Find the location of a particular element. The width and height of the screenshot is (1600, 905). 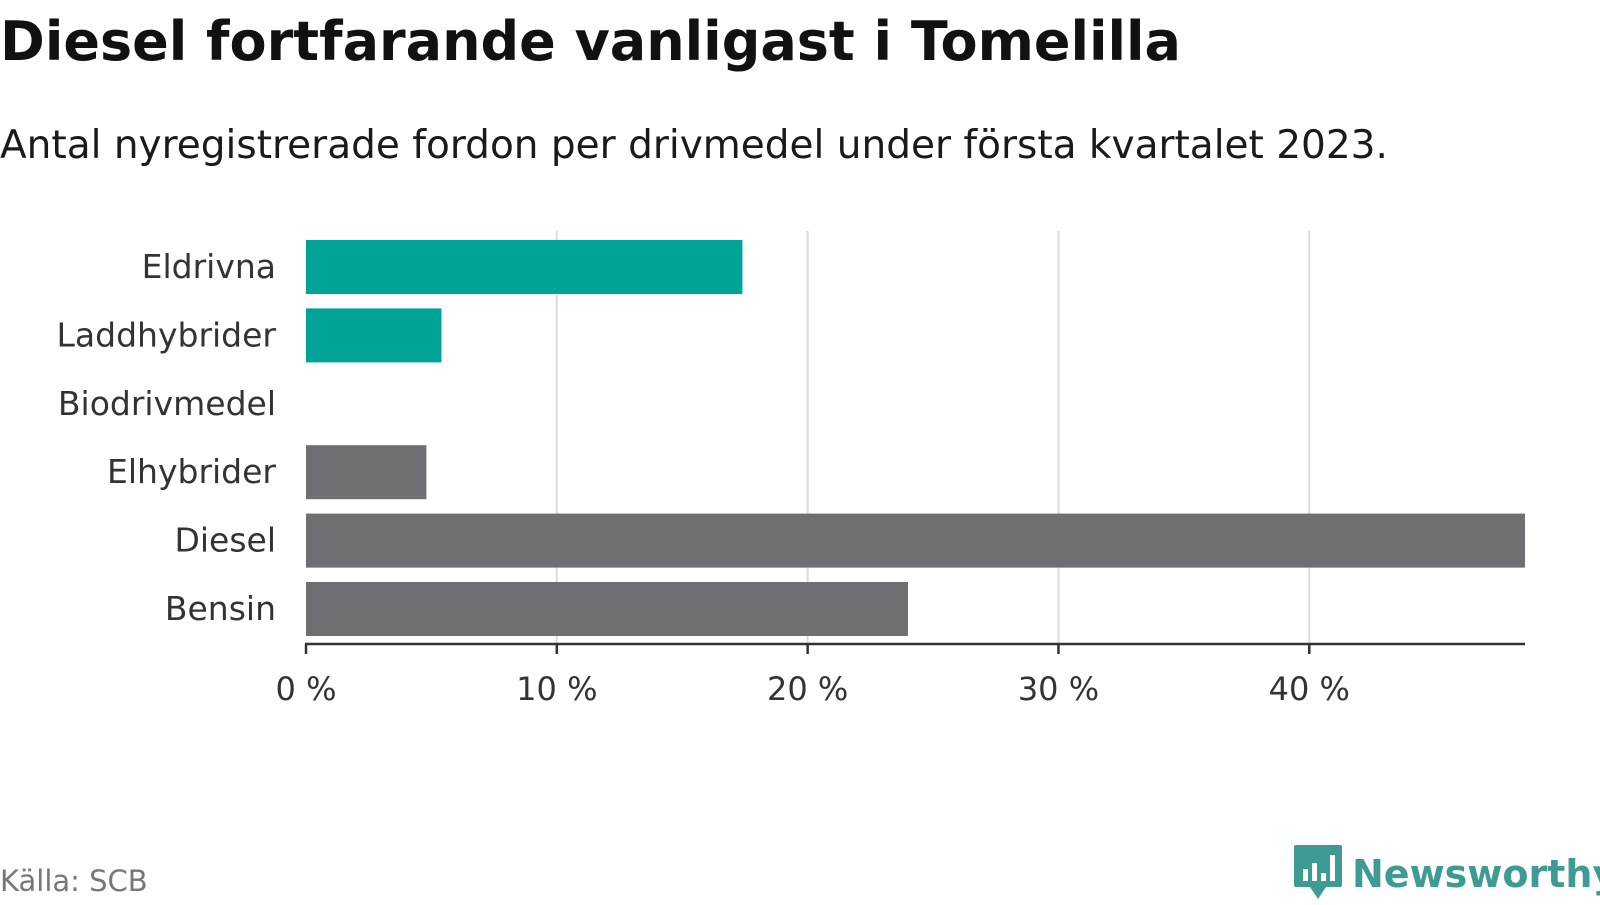

newsworthy-logo: Newsworthy is located at coordinates (1446, 874).